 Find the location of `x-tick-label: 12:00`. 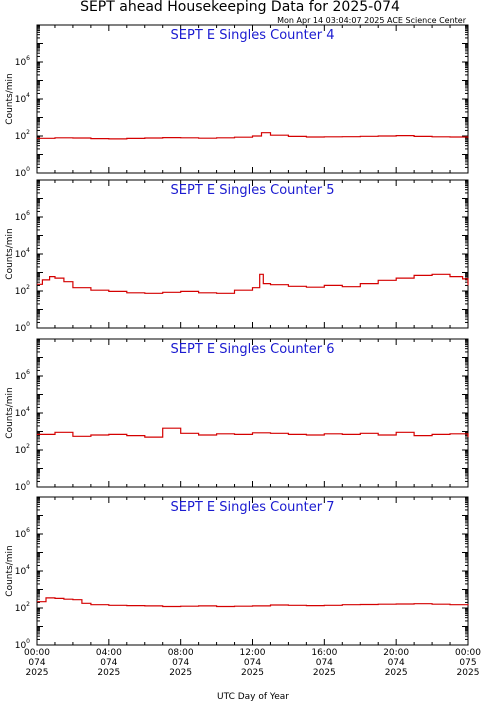

x-tick-label: 12:00 is located at coordinates (253, 653).